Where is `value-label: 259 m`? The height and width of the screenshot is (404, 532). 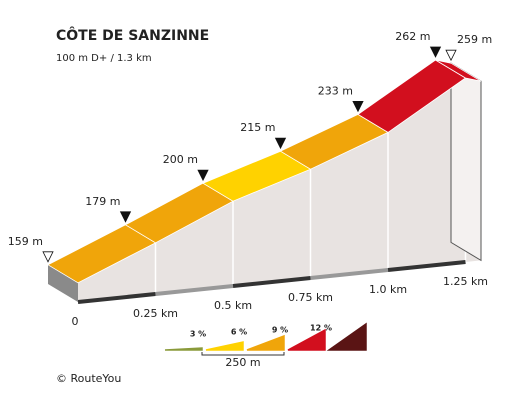
value-label: 259 m is located at coordinates (474, 39).